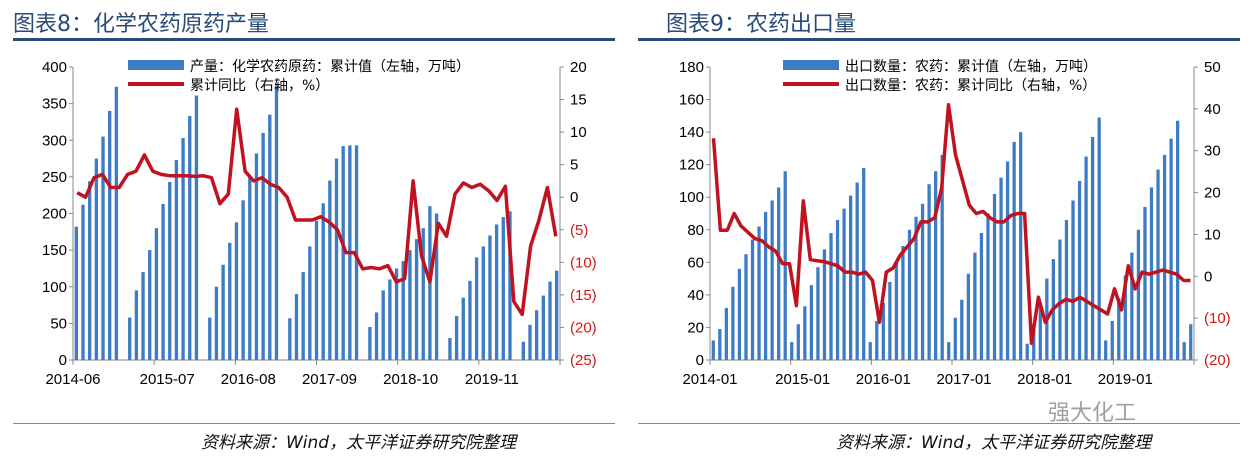 The image size is (1253, 462). Describe the element at coordinates (410, 379) in the screenshot. I see `x-tick-label: 2018-10` at that location.